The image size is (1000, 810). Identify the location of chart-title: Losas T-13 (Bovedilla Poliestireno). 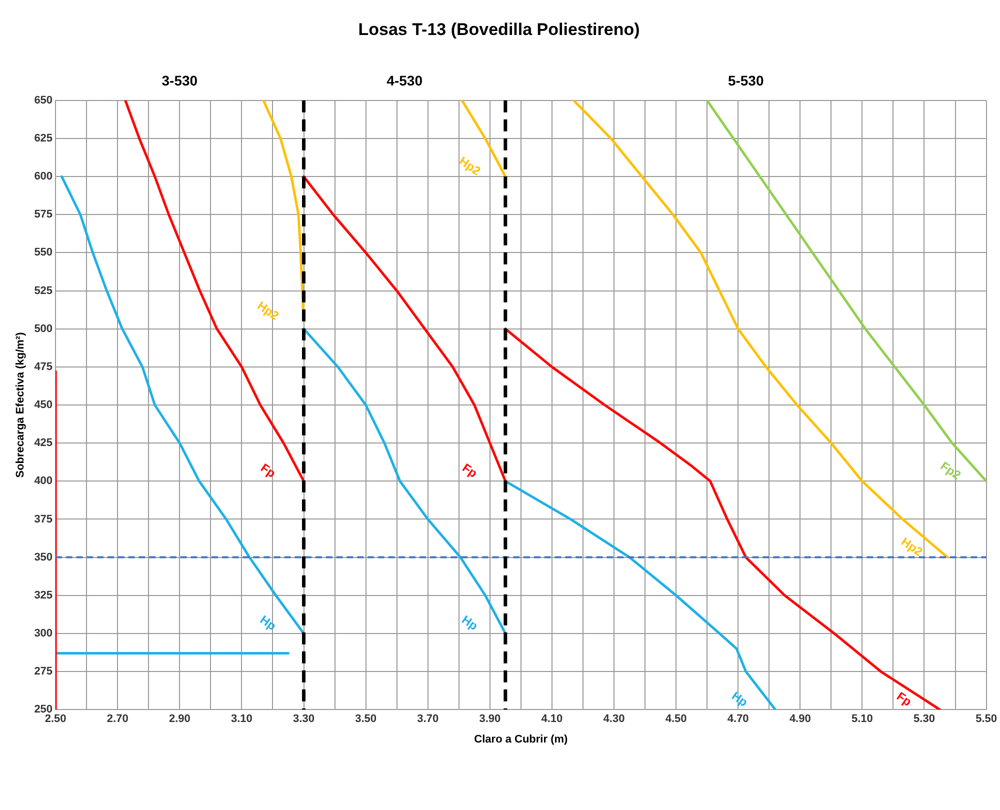
(499, 29).